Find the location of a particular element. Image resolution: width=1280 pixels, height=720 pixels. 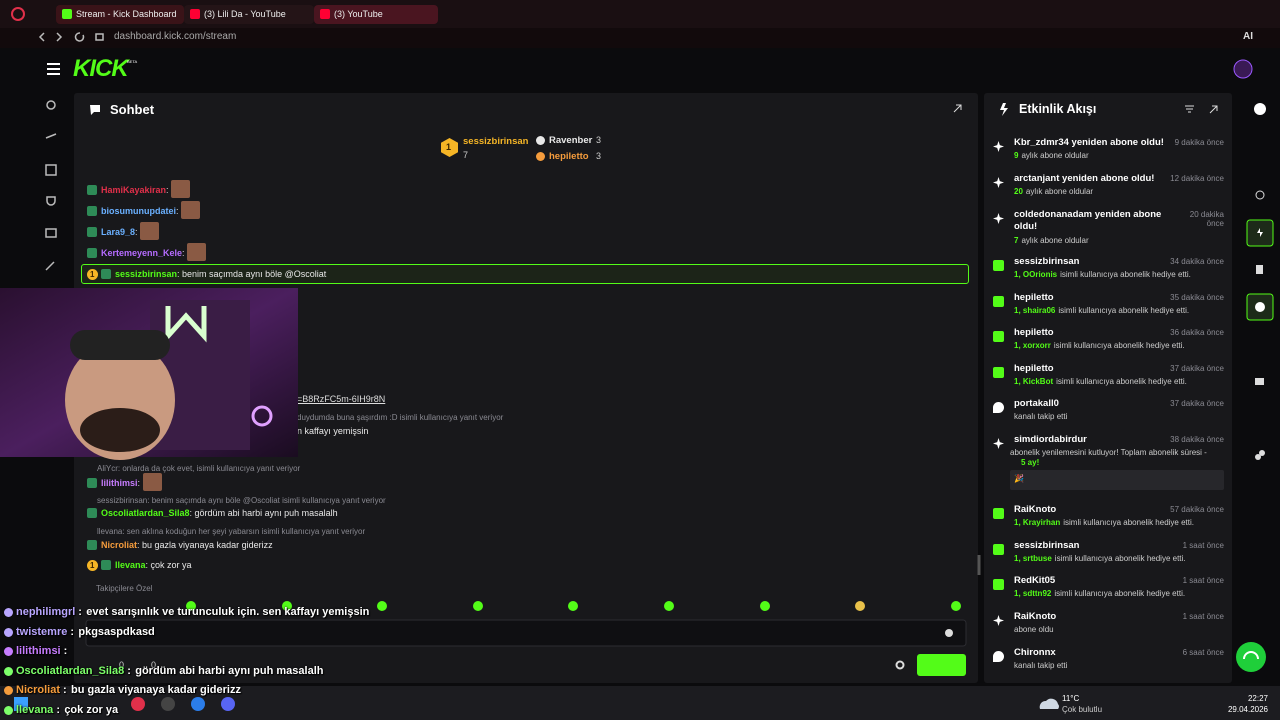

clock-date: 29.04.2026 is located at coordinates (1247, 709).